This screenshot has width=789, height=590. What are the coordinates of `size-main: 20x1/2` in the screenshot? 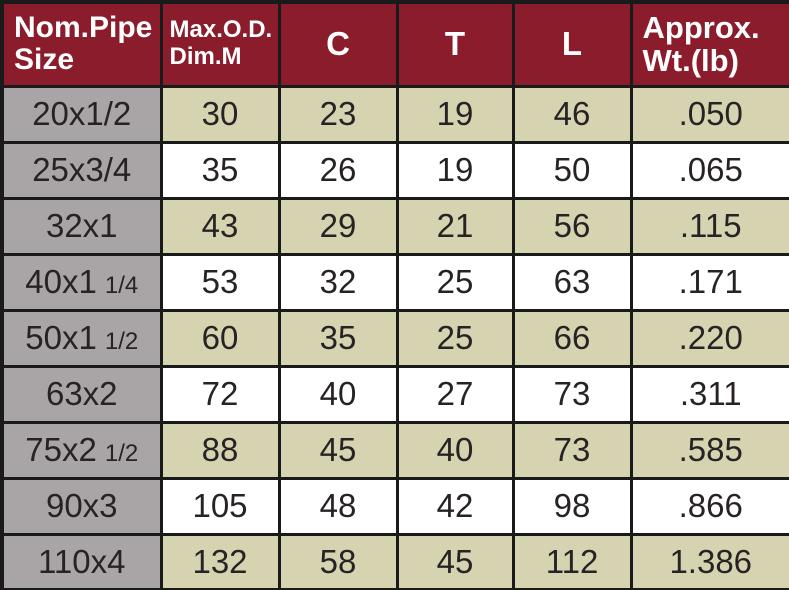 It's located at (82, 113).